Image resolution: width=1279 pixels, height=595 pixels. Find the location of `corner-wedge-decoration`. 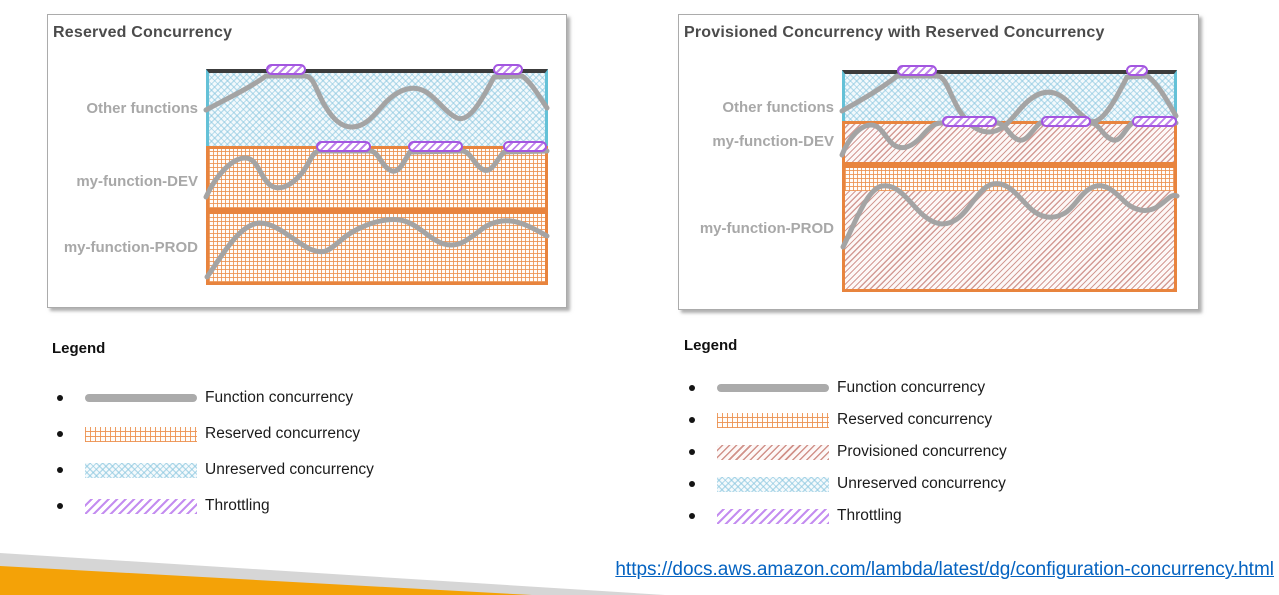

corner-wedge-decoration is located at coordinates (332, 574).